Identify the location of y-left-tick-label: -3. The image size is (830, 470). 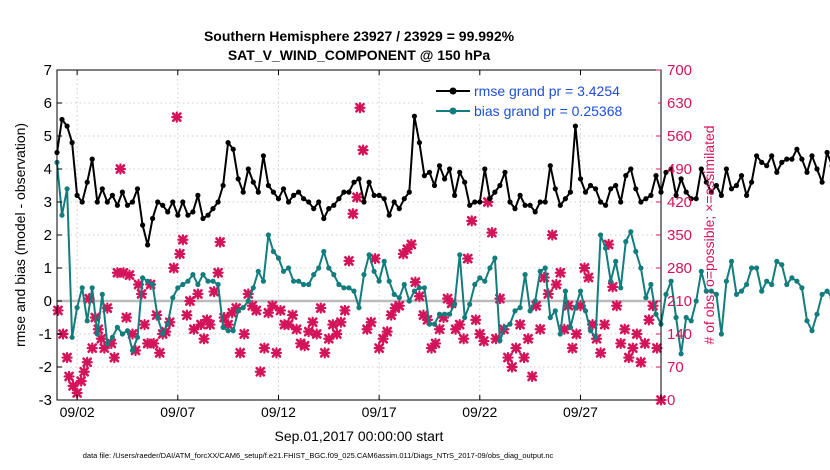
(45, 400).